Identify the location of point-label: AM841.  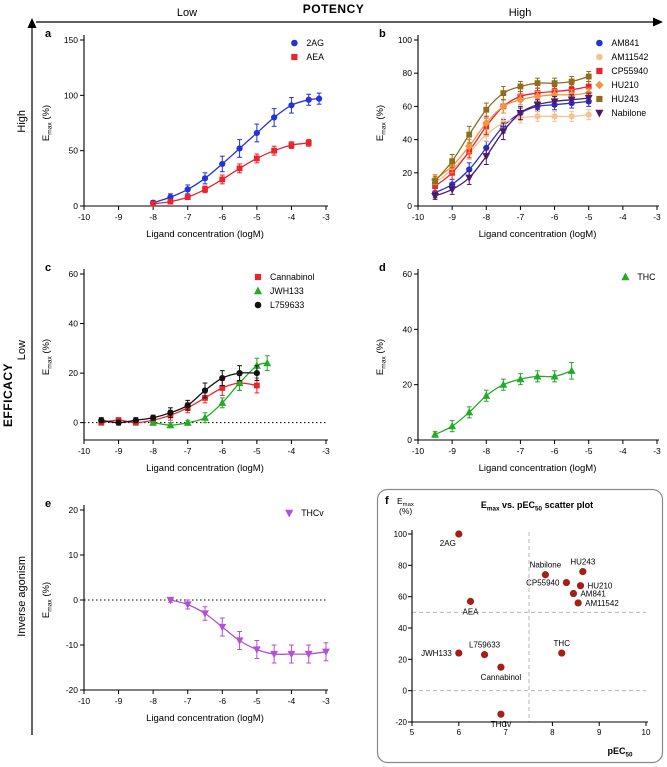
(593, 594).